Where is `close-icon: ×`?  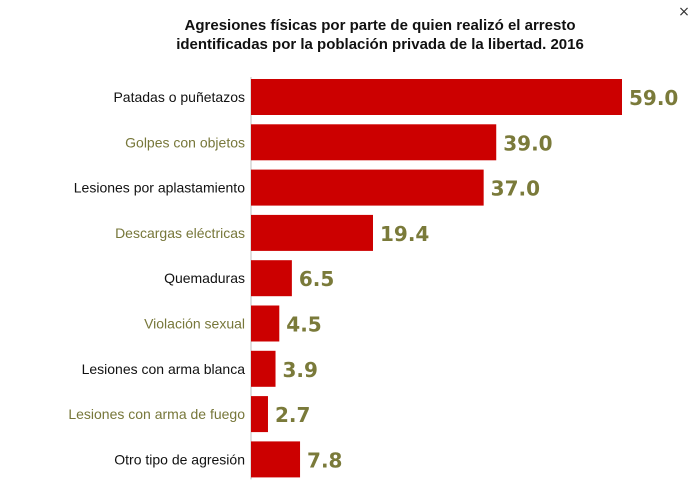
close-icon: × is located at coordinates (684, 12).